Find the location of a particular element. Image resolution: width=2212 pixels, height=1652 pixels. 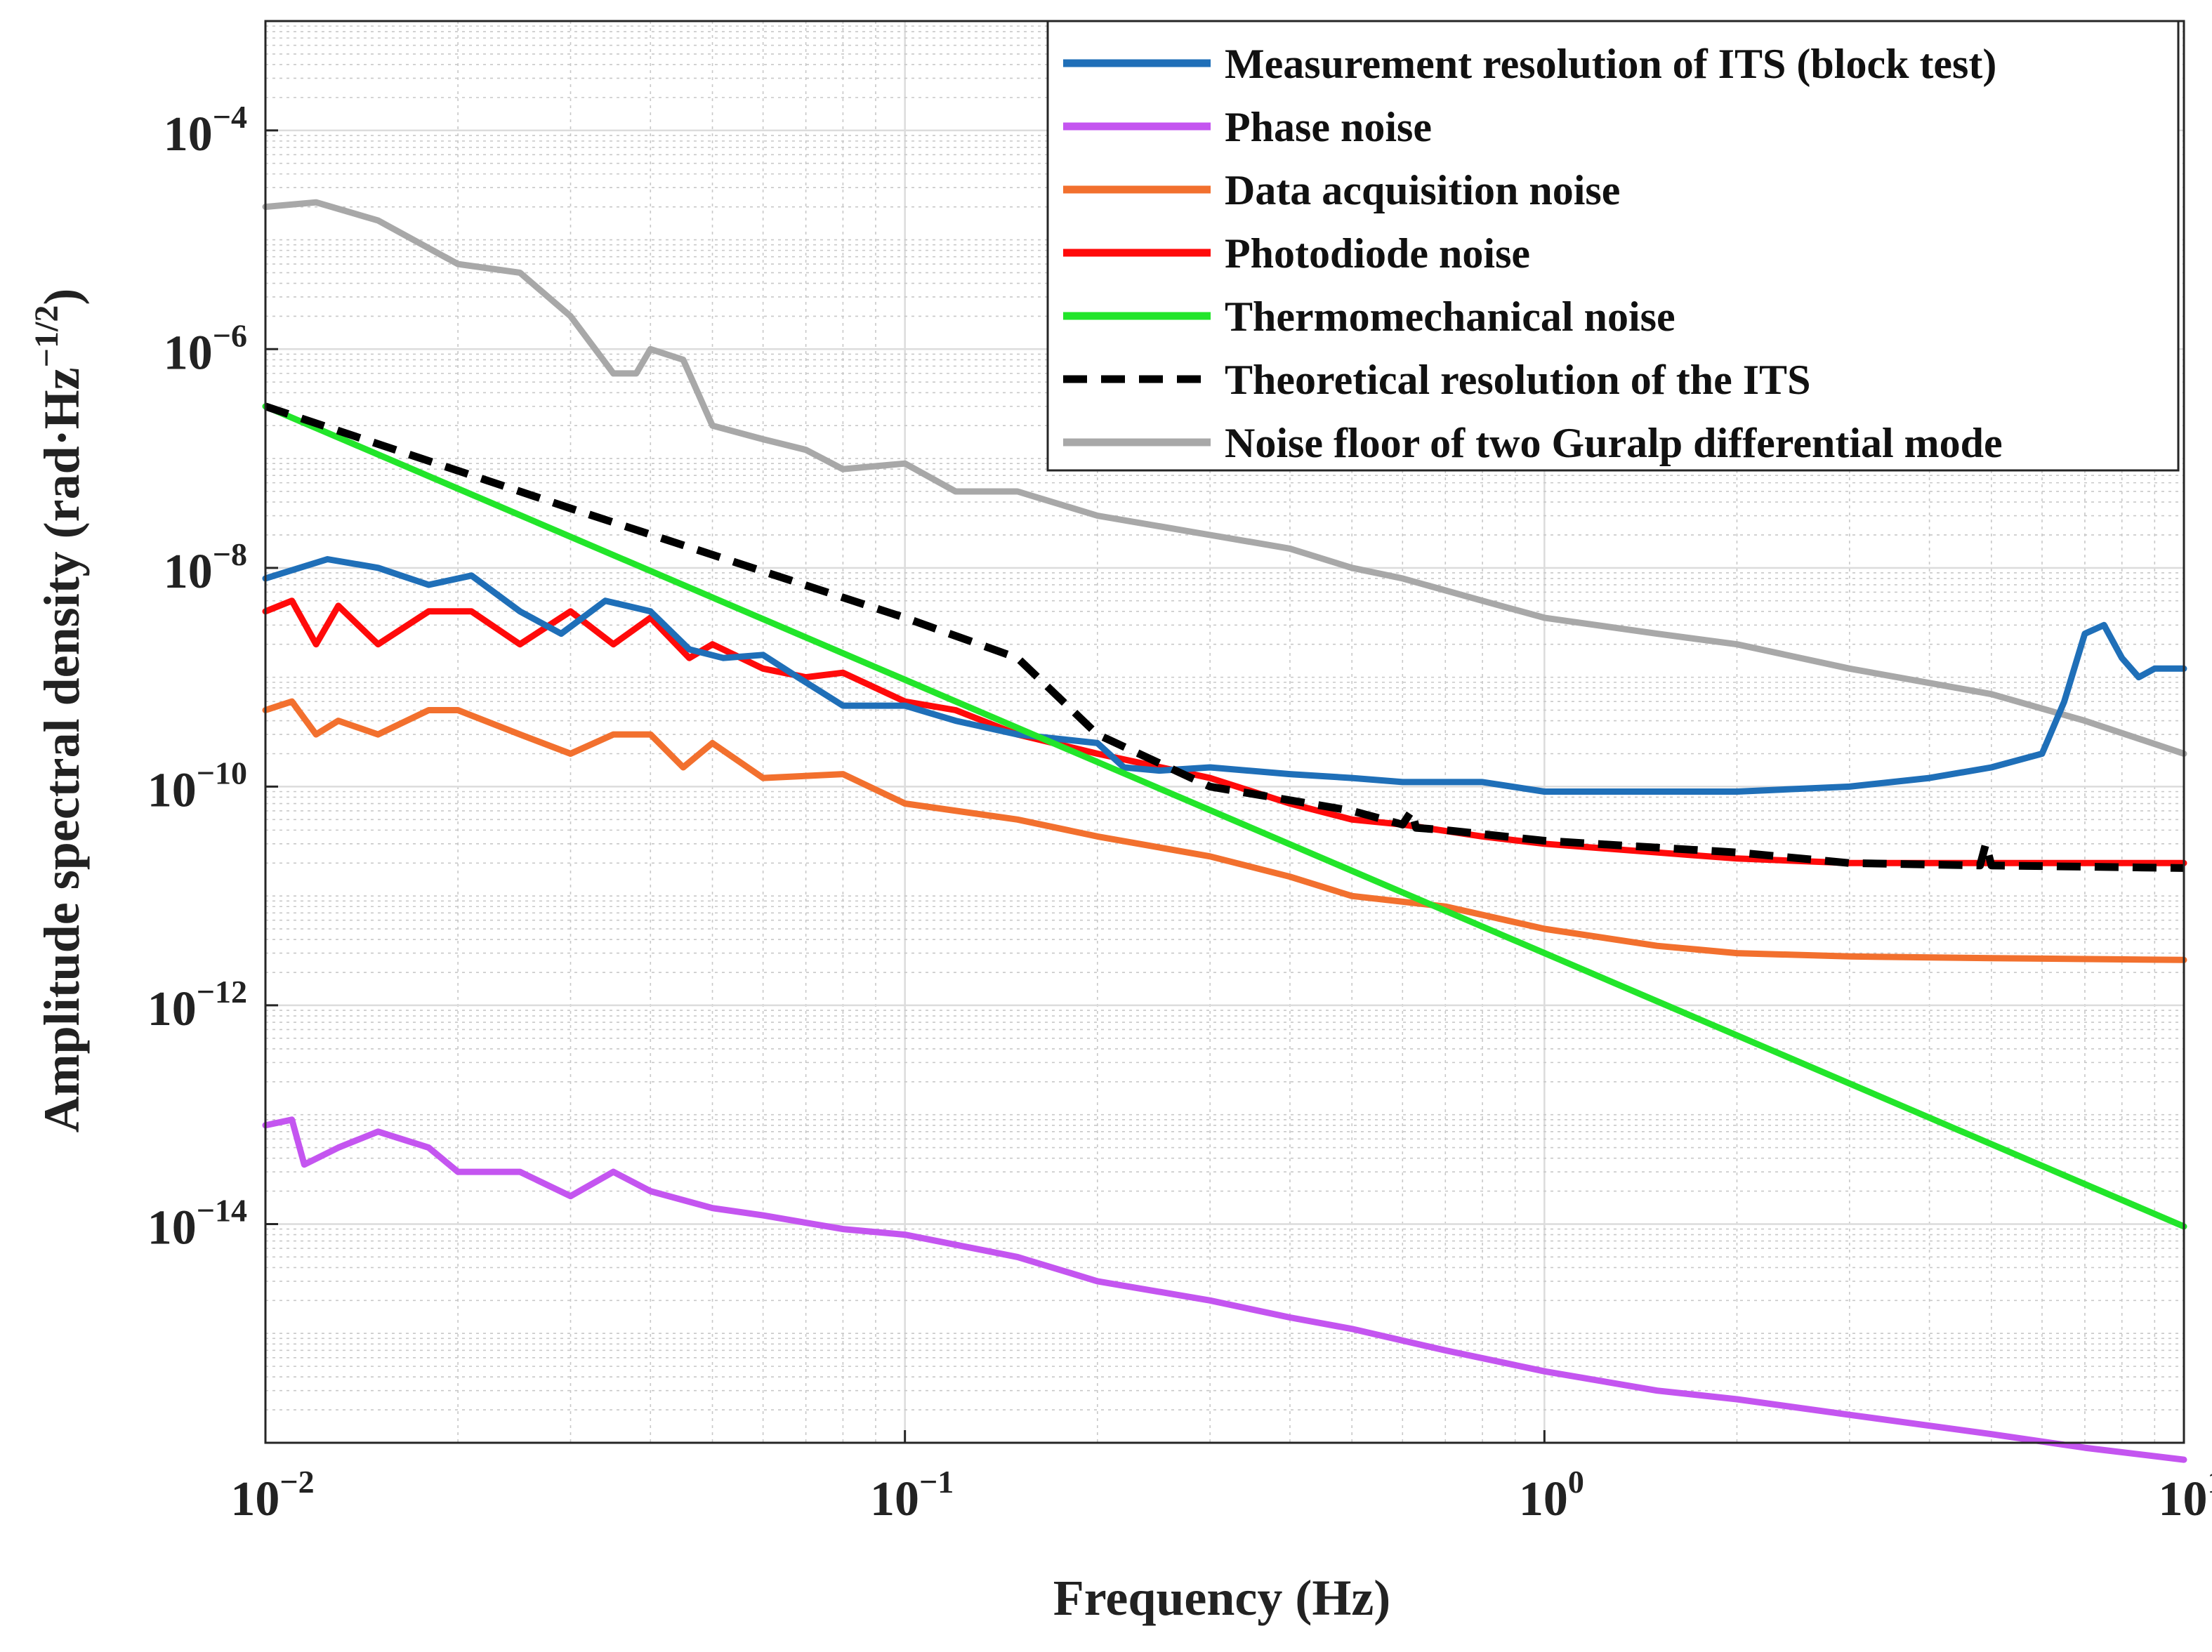

x-tick-label: 10⁻² is located at coordinates (272, 1495).